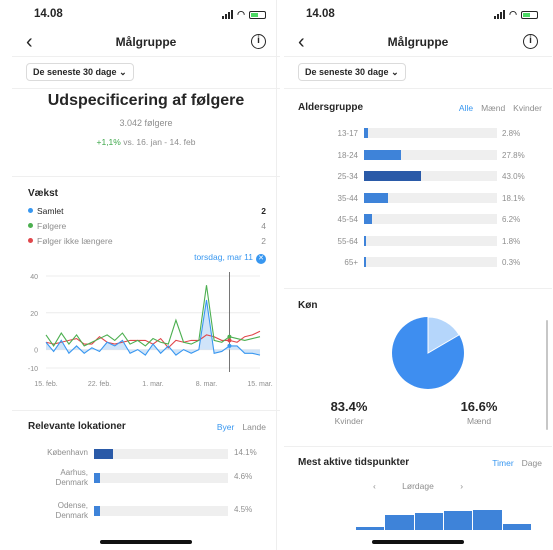 The height and width of the screenshot is (550, 553). I want to click on gender-pie-chart, so click(428, 352).